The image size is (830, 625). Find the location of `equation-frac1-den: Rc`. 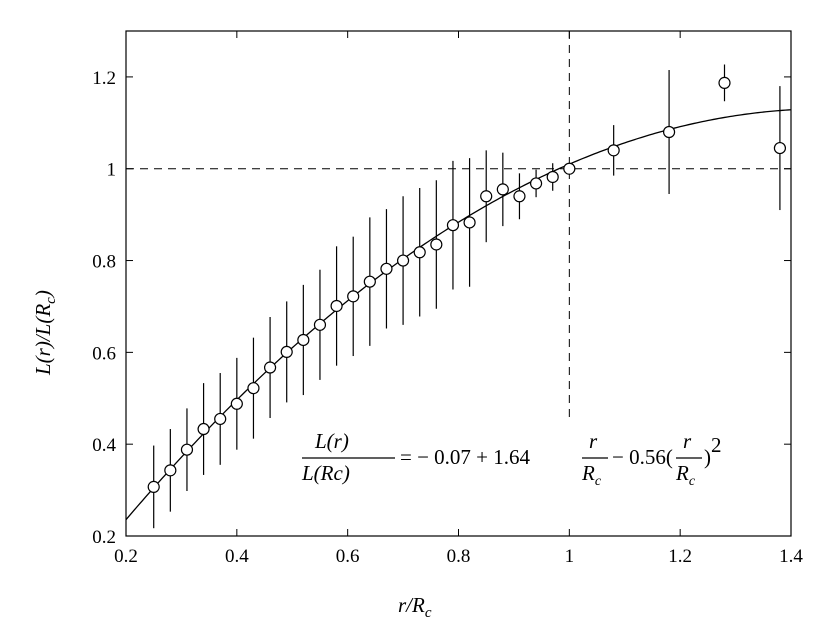

equation-frac1-den: Rc is located at coordinates (591, 475).